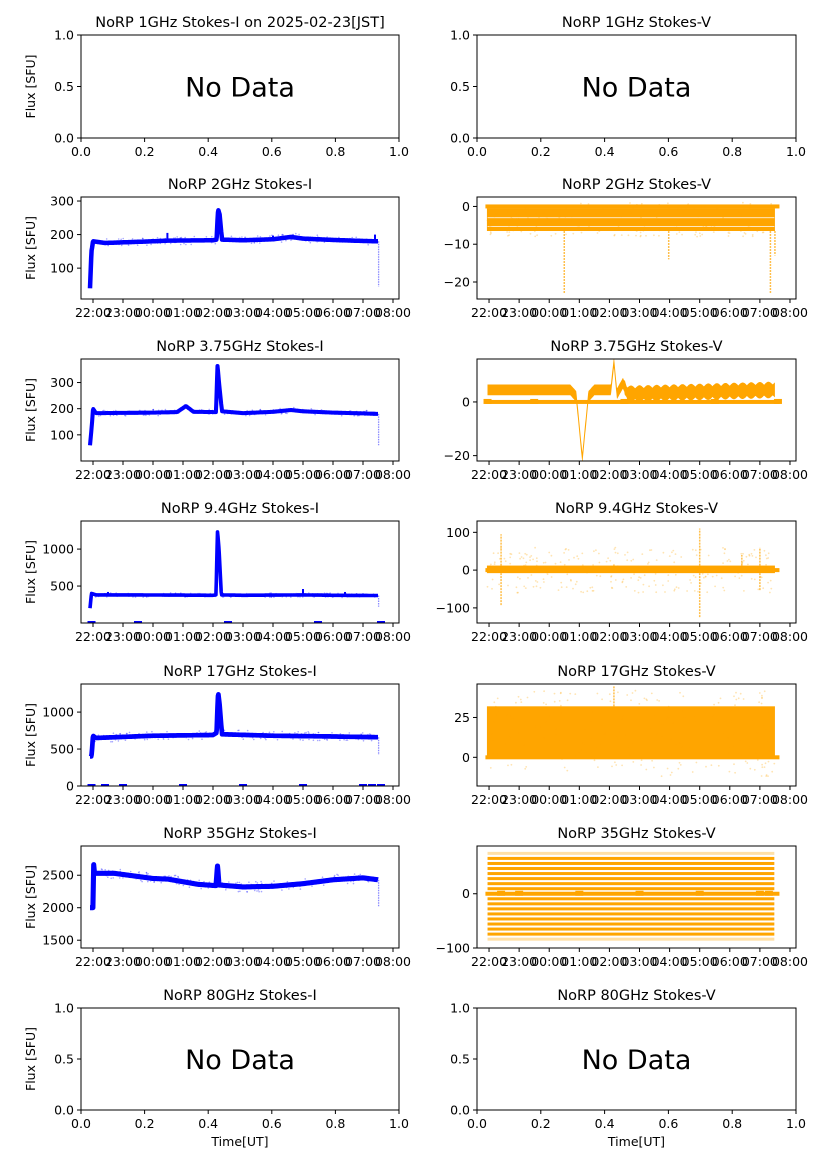 This screenshot has height=1169, width=827. I want to click on y-tick-label: 200, so click(62, 408).